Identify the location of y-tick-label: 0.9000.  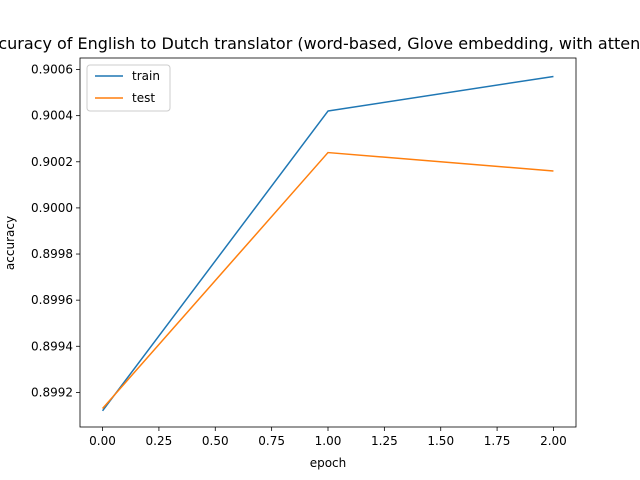
(52, 208).